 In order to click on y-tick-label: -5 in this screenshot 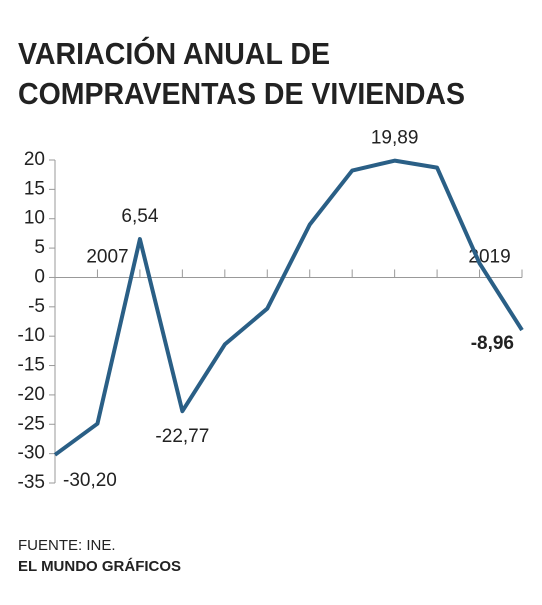, I will do `click(36, 306)`.